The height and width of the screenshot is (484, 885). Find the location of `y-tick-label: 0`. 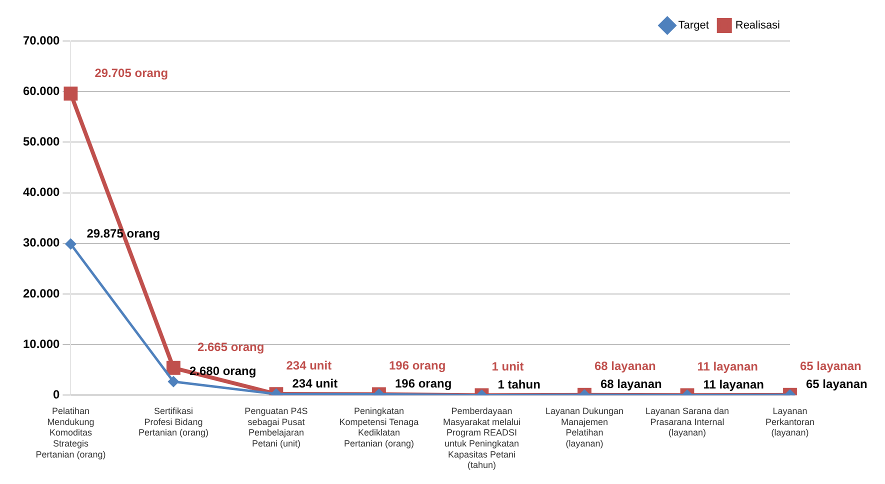

y-tick-label: 0 is located at coordinates (56, 395).